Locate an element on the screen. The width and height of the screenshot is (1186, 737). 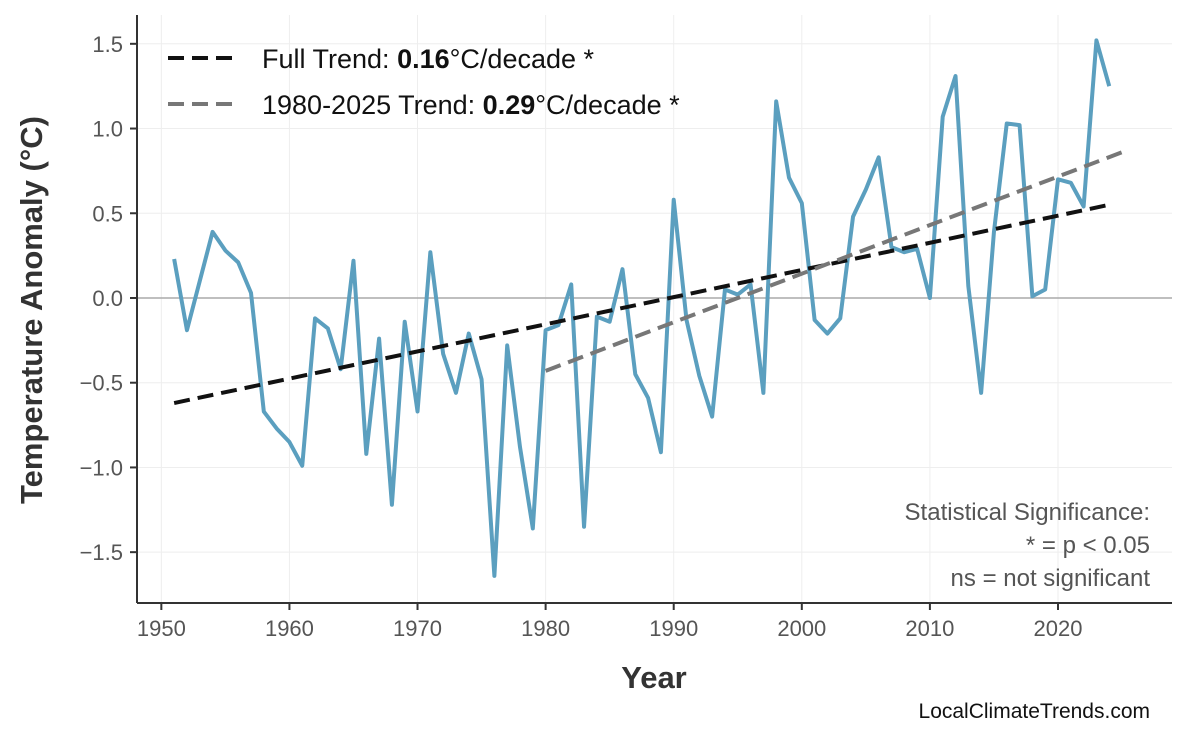
x-tick-label: 1970 is located at coordinates (417, 628).